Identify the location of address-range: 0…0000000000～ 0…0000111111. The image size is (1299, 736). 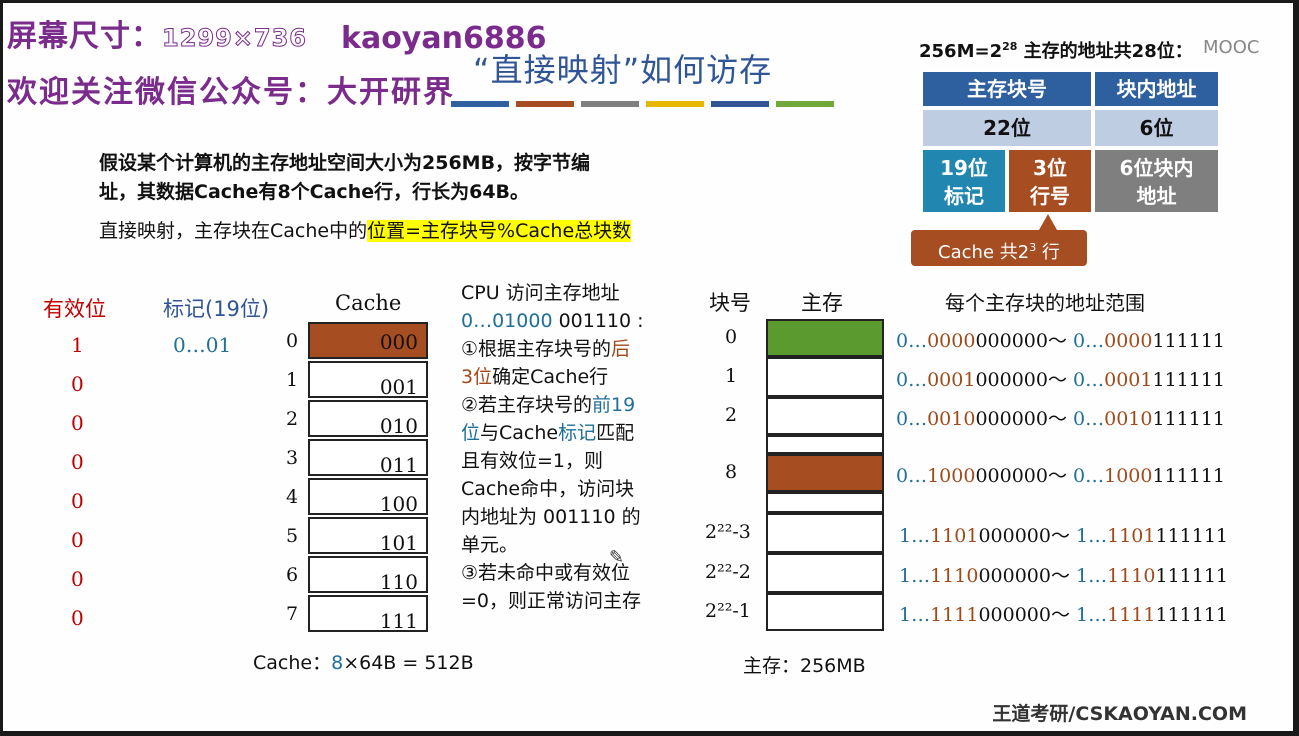
(1060, 339).